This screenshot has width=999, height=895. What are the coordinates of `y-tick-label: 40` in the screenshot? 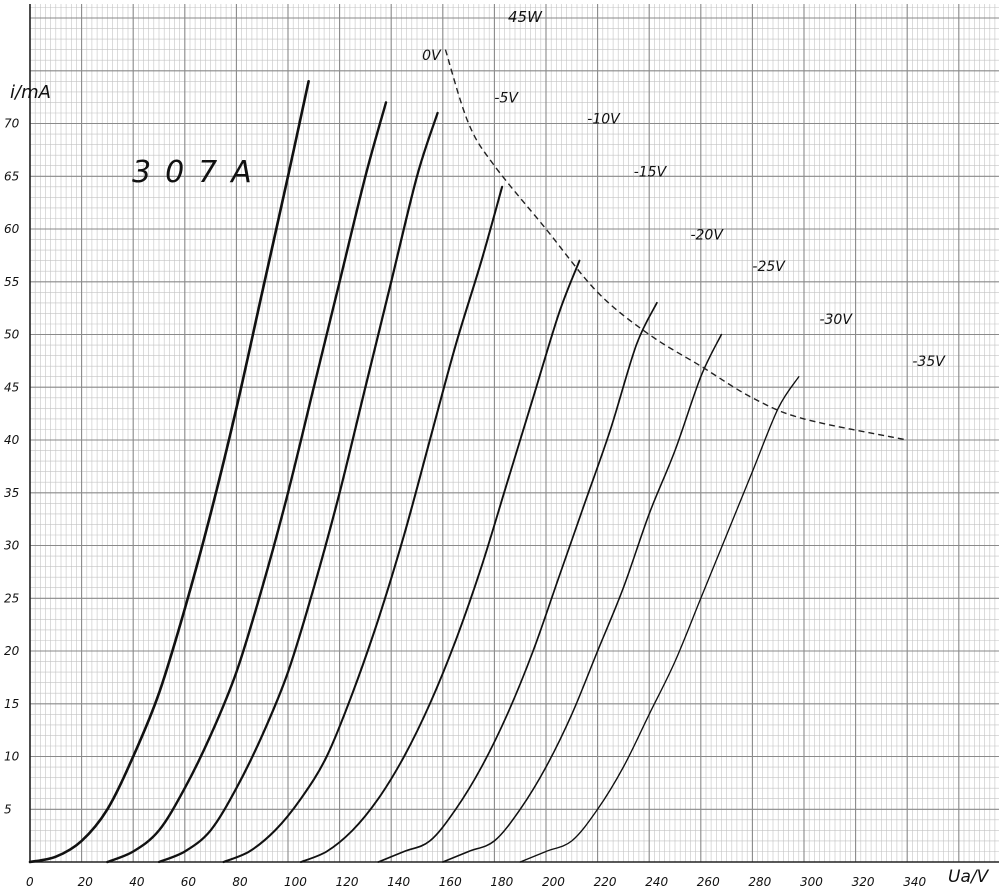 It's located at (12, 440).